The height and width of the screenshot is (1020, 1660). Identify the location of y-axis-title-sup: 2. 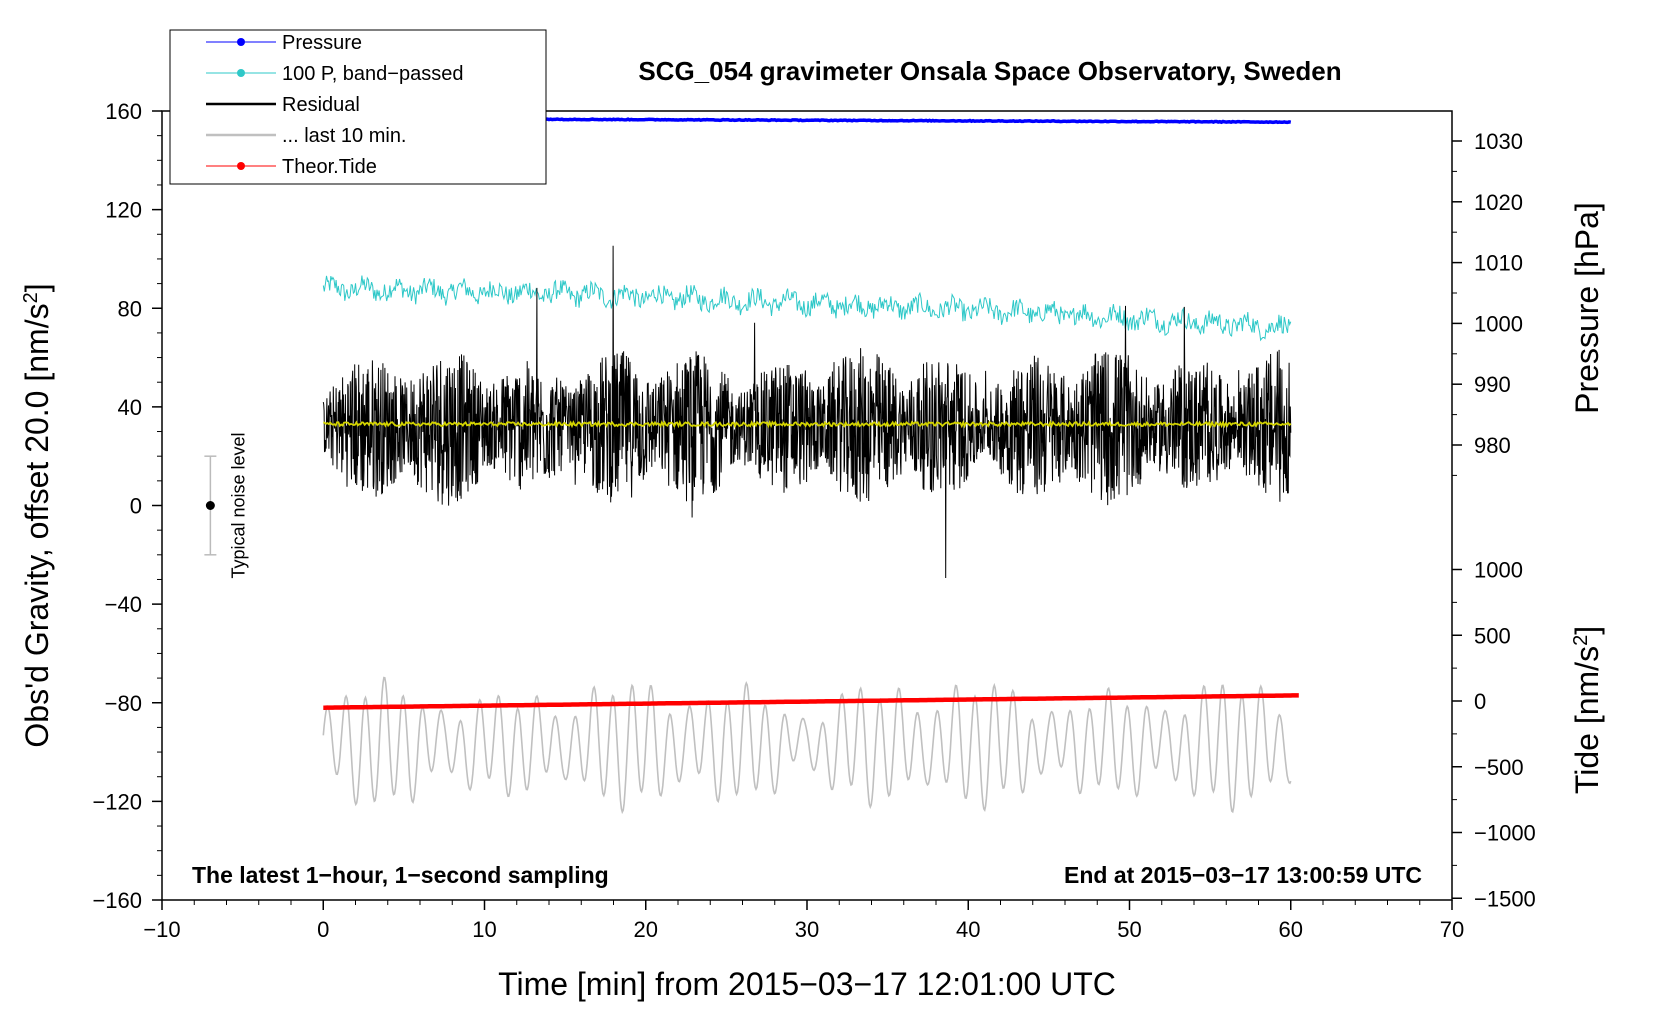
(31, 297).